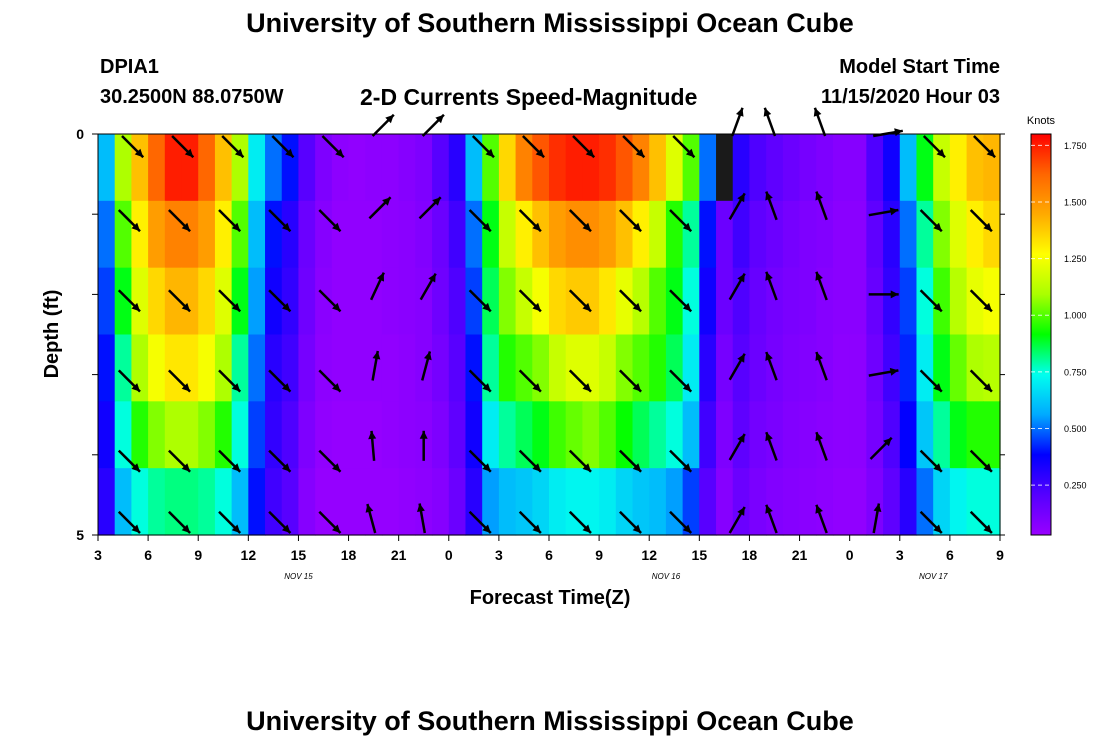 This screenshot has width=1100, height=750. I want to click on chart-title: 2-D Currents Speed-Magnitude, so click(529, 97).